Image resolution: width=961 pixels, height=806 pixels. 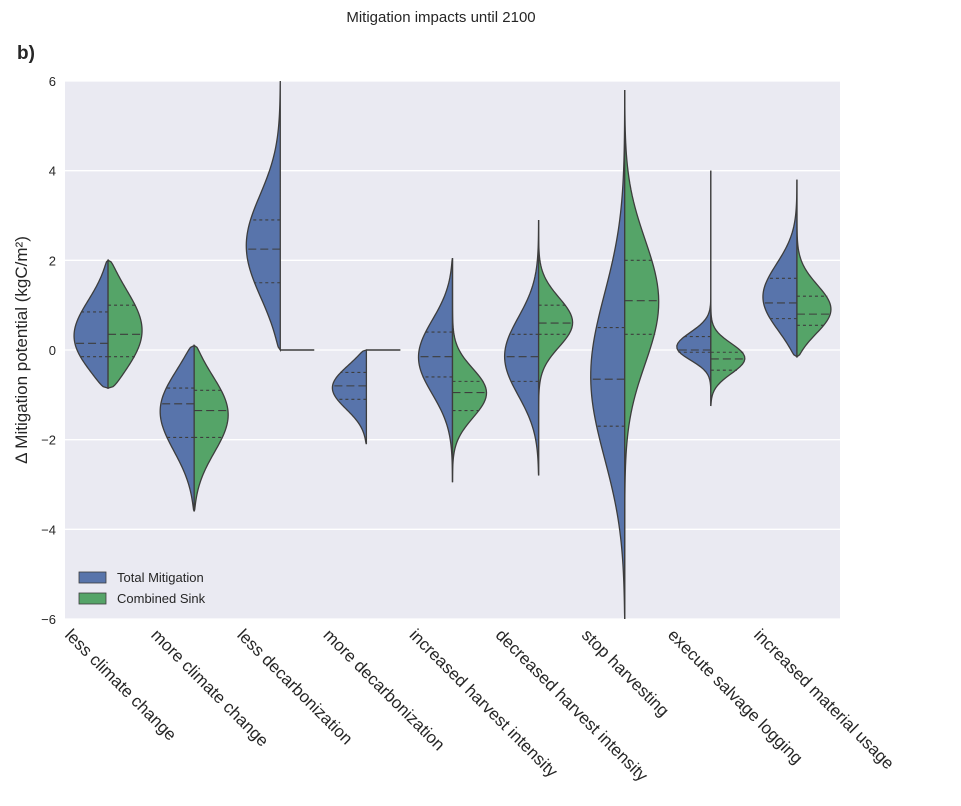 What do you see at coordinates (48, 529) in the screenshot?
I see `y-tick-label: −4` at bounding box center [48, 529].